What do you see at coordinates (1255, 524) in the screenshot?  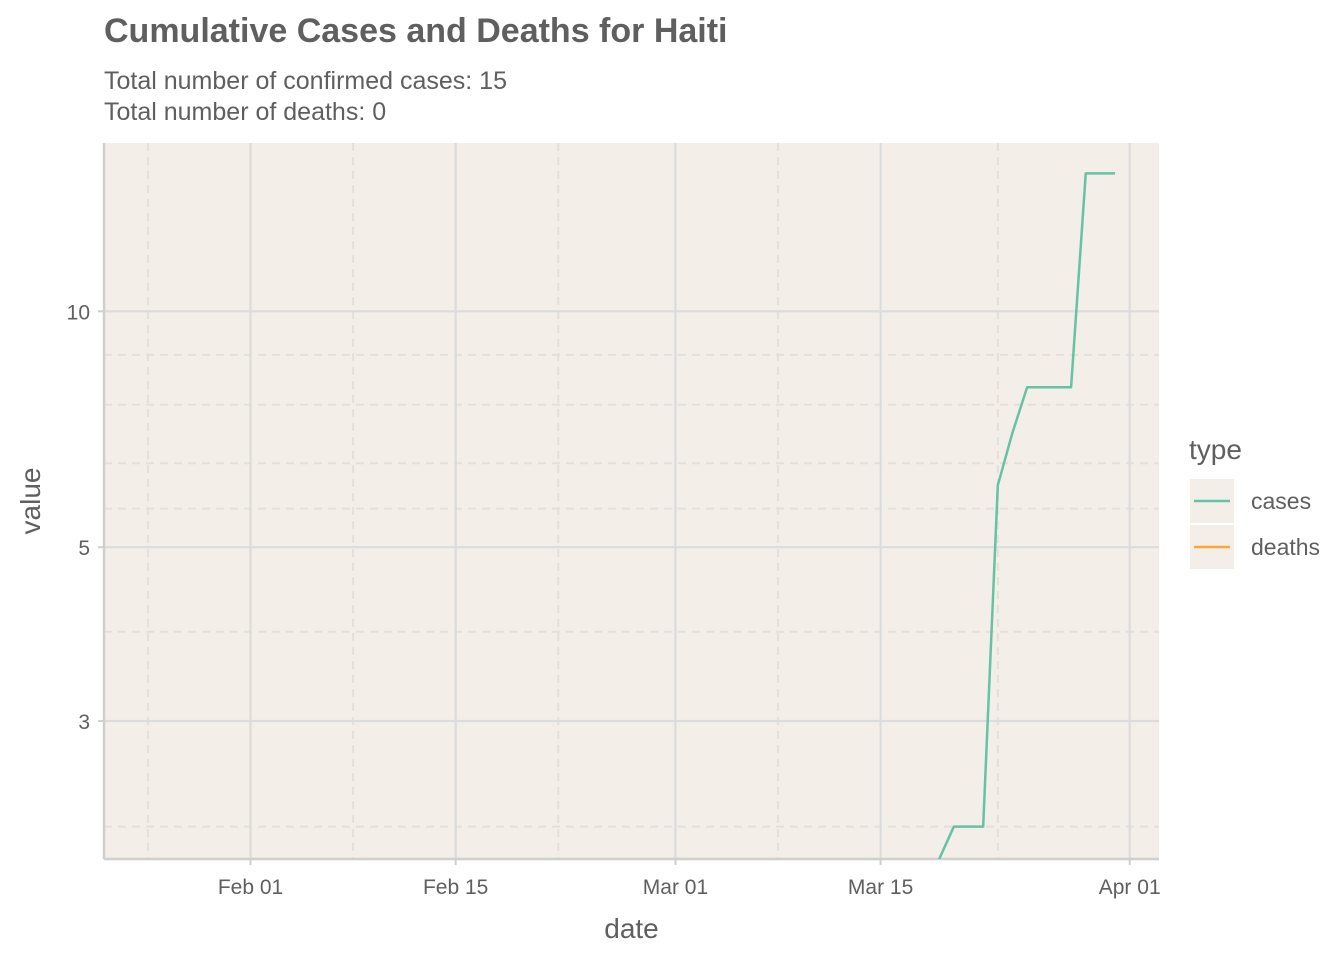 I see `legend-items: cases deaths` at bounding box center [1255, 524].